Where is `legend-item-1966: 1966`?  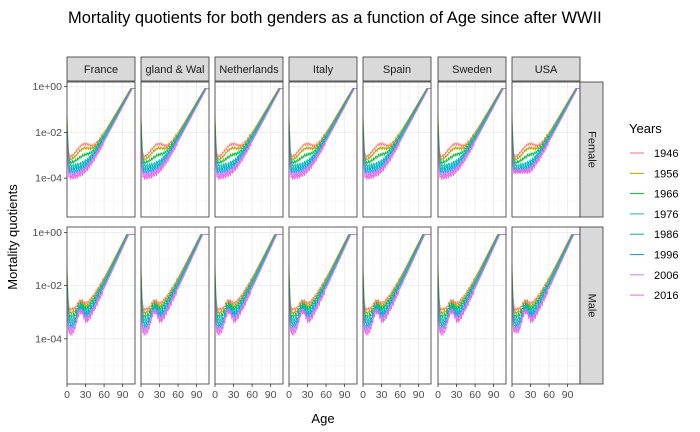
legend-item-1966: 1966 is located at coordinates (653, 193).